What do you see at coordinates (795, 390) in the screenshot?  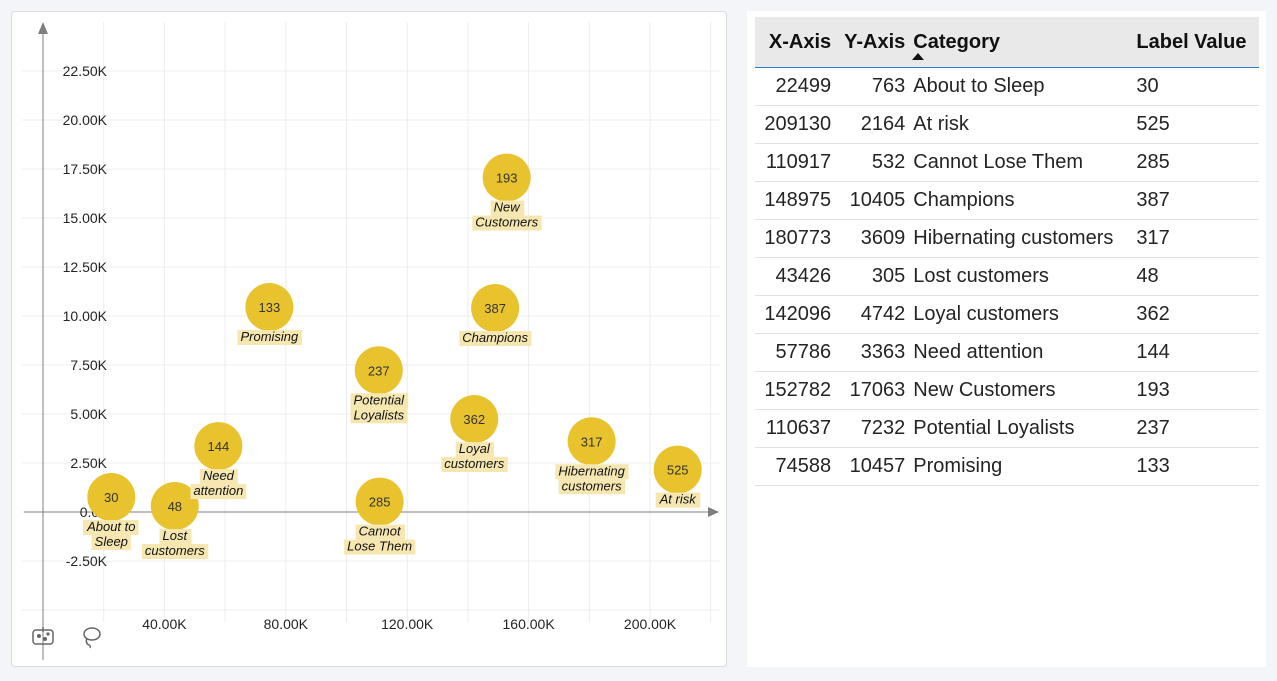 I see `cell-x-value: 152782` at bounding box center [795, 390].